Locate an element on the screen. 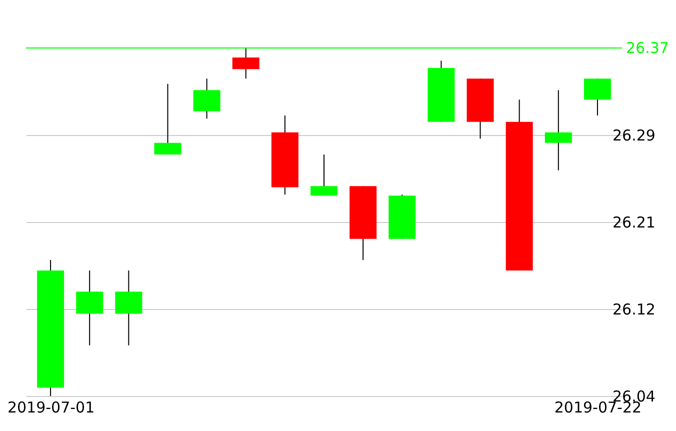 The width and height of the screenshot is (676, 431). y-tick-label: 26.21 is located at coordinates (634, 223).